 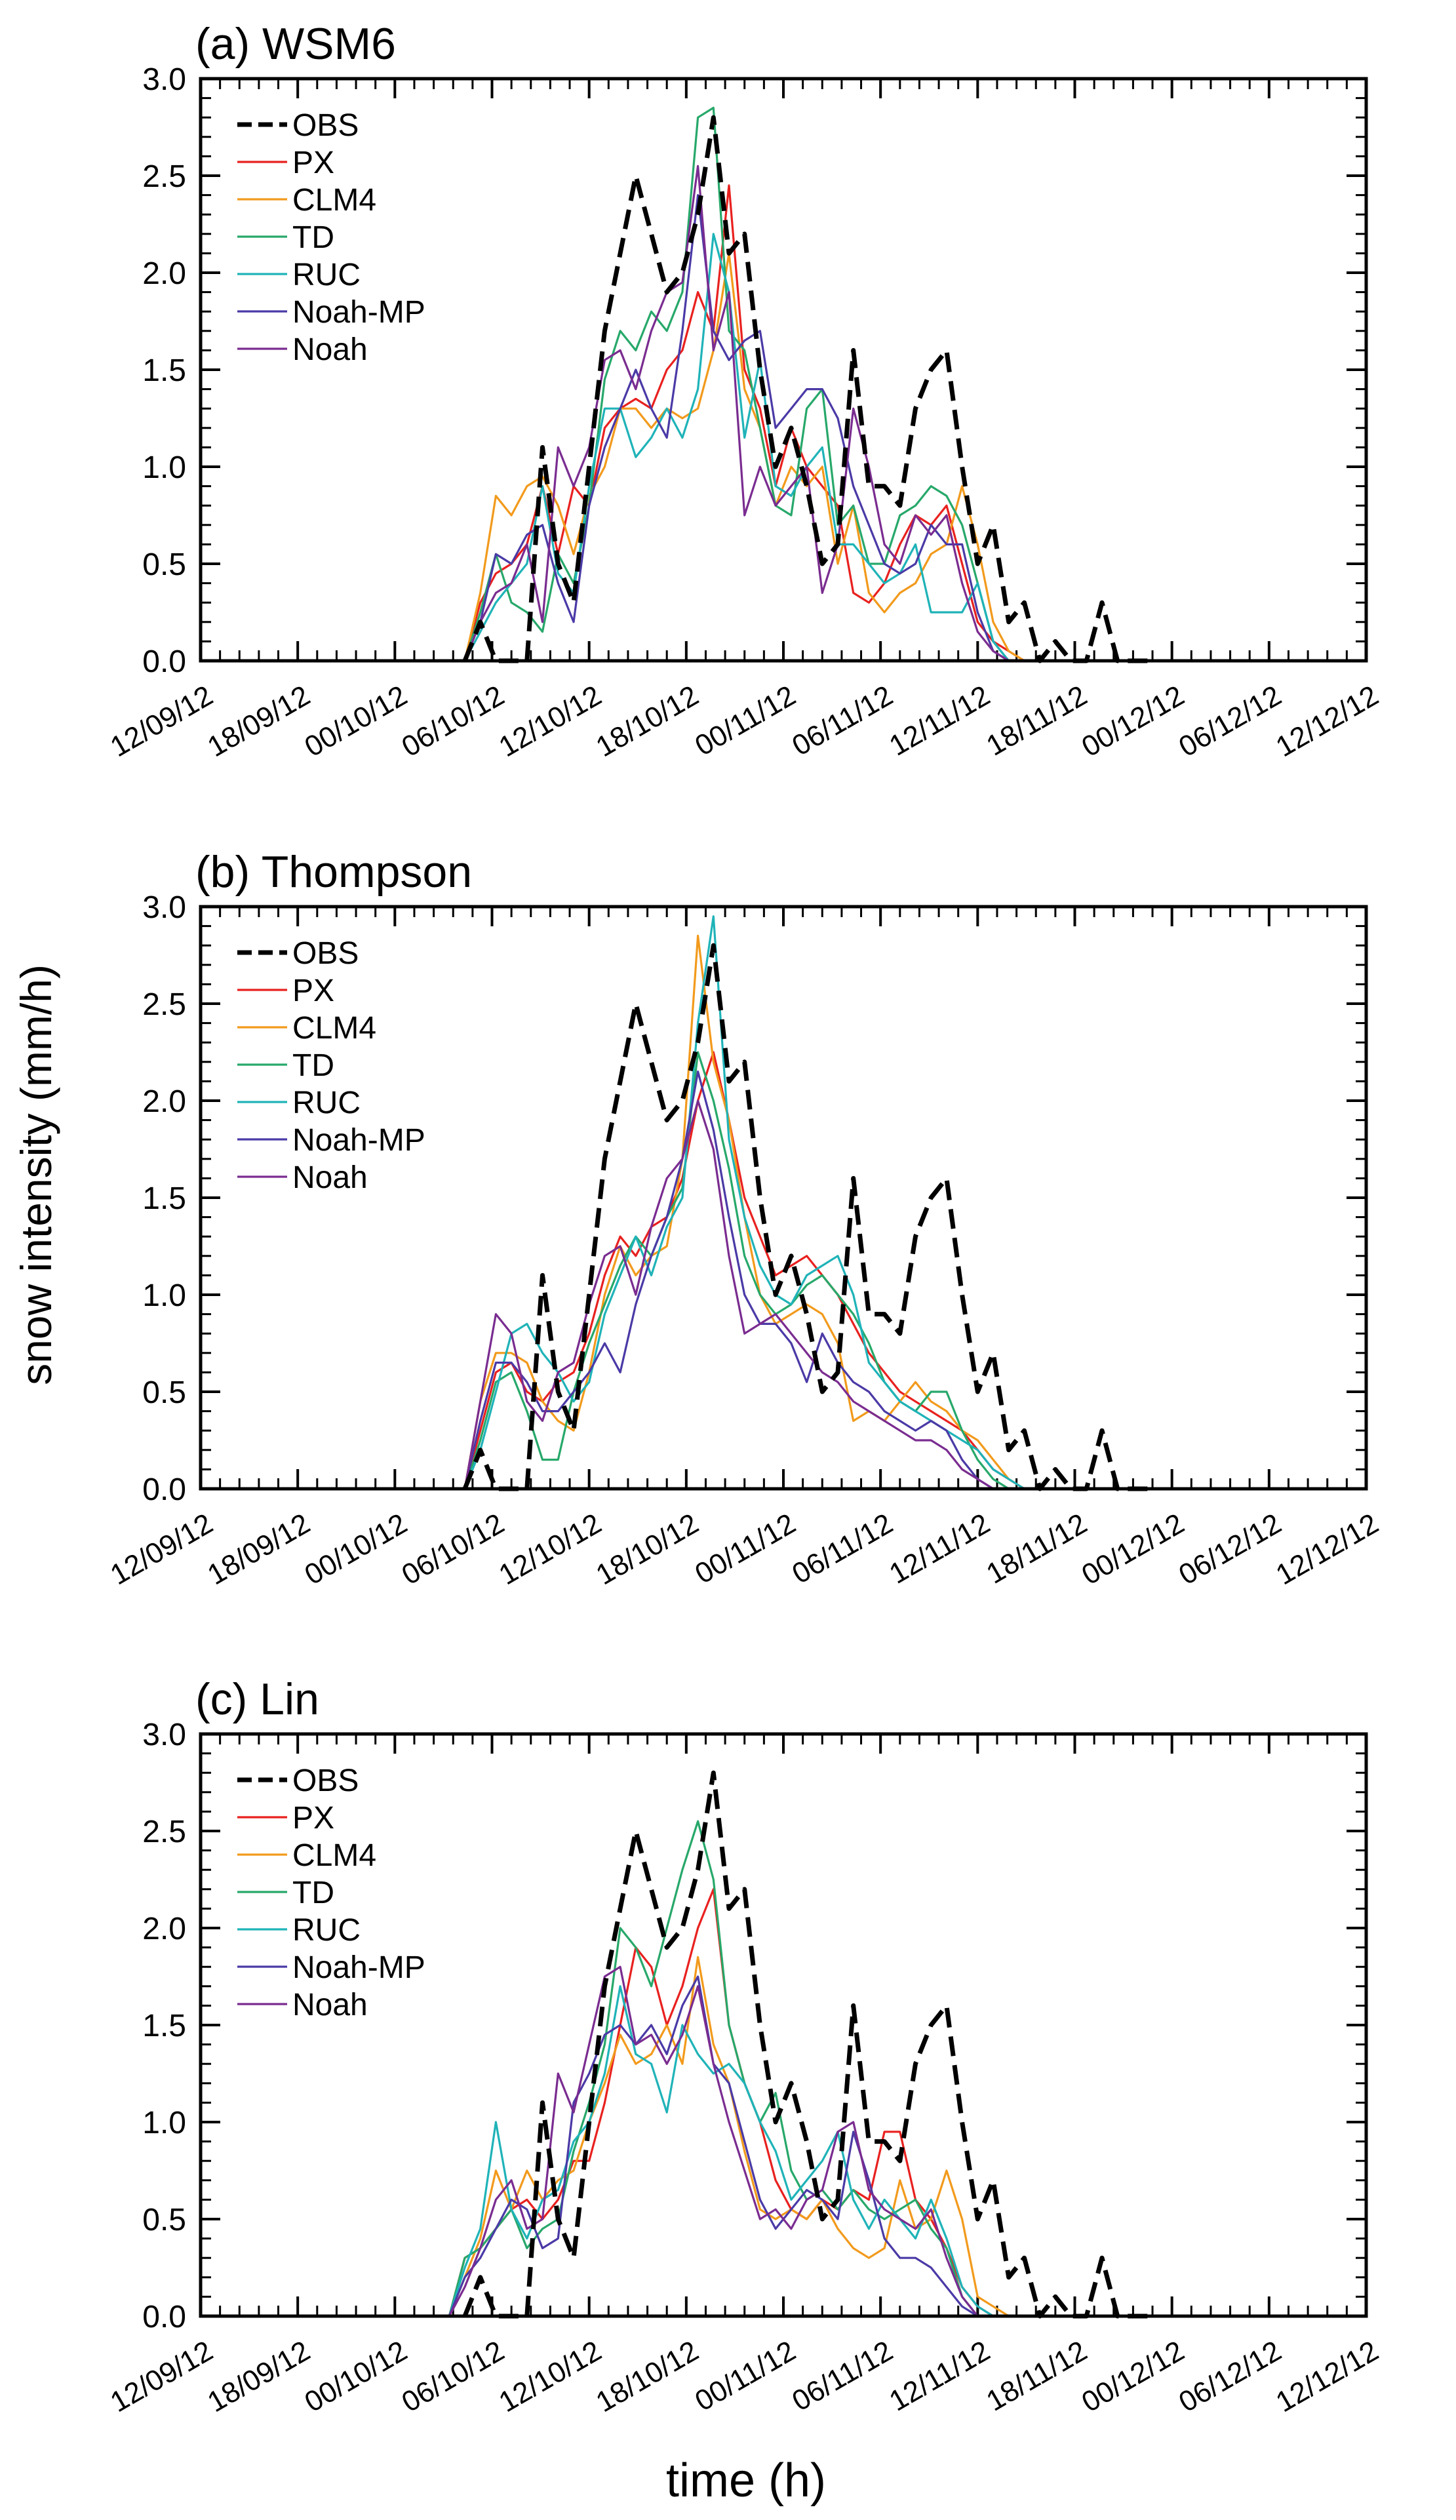 What do you see at coordinates (36, 1174) in the screenshot?
I see `y-axis-label: snow intensity (mm/h)` at bounding box center [36, 1174].